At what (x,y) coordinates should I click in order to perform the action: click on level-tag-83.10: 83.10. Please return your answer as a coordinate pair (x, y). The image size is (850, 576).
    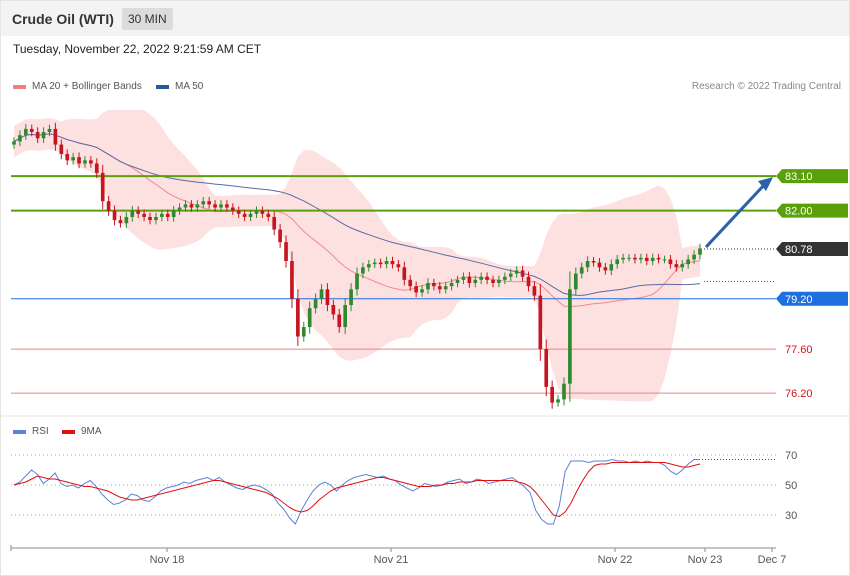
    Looking at the image, I should click on (799, 177).